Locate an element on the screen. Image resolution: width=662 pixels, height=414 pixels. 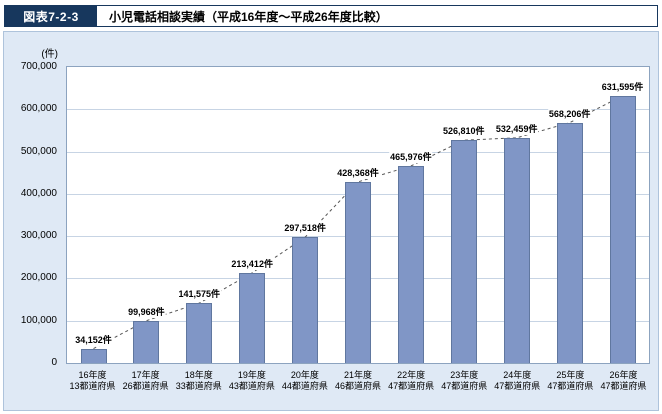
x-axis-label: 18年度 33都道府県 is located at coordinates (198, 380).